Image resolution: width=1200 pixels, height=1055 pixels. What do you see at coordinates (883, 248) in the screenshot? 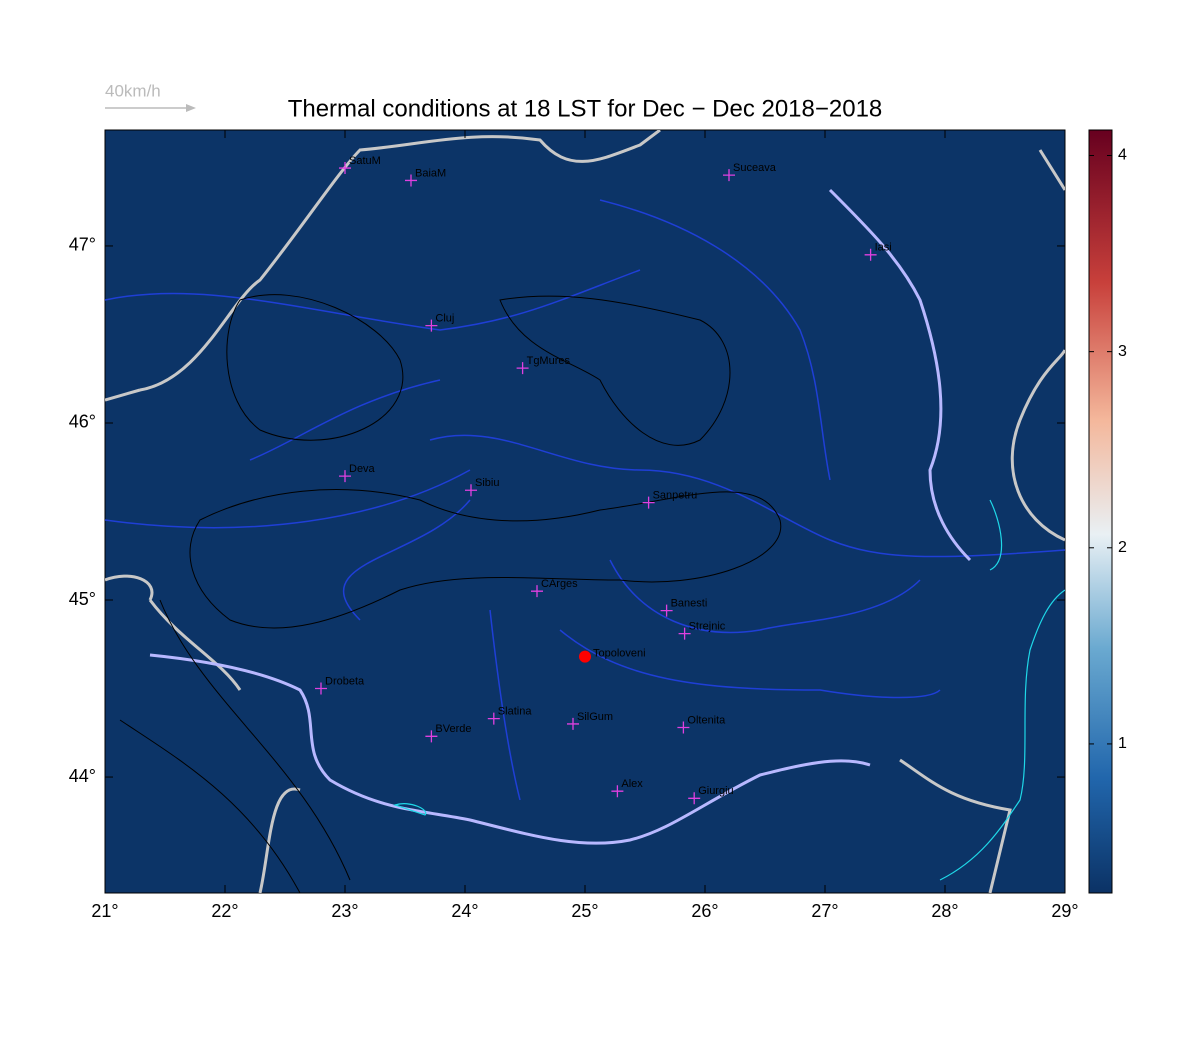
I see `city-label: Iasi` at bounding box center [883, 248].